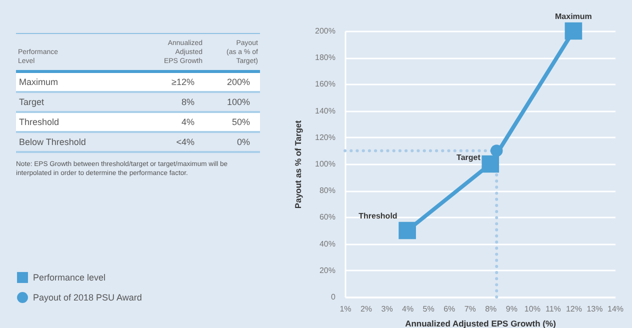 This screenshot has width=632, height=328. What do you see at coordinates (346, 309) in the screenshot?
I see `x-tick-label: 1%` at bounding box center [346, 309].